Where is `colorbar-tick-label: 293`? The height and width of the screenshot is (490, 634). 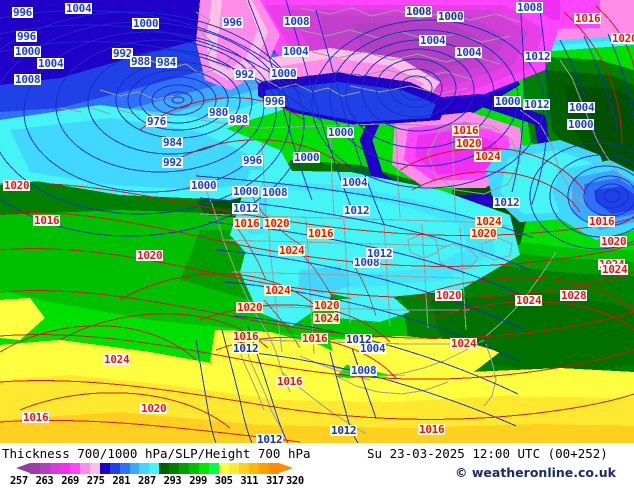 colorbar-tick-label: 293 is located at coordinates (172, 481).